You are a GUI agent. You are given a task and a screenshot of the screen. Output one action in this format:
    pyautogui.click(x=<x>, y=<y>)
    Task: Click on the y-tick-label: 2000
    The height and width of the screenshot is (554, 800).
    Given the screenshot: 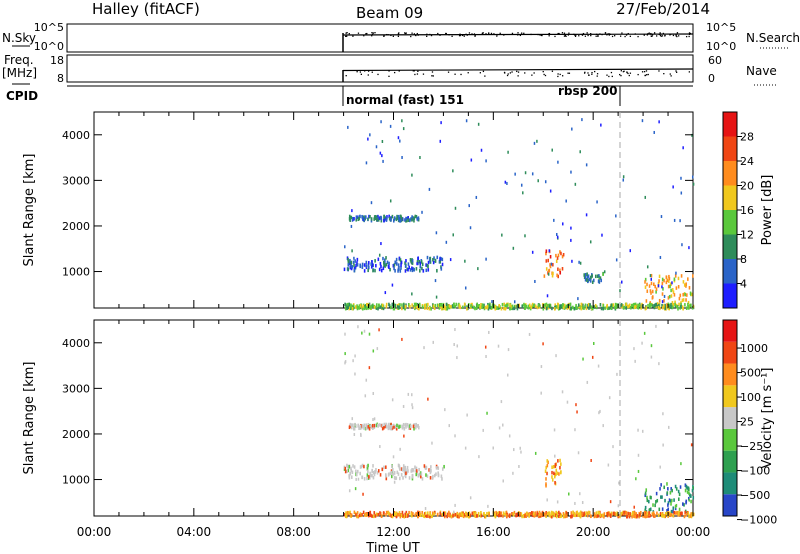 What is the action you would take?
    pyautogui.click(x=76, y=434)
    